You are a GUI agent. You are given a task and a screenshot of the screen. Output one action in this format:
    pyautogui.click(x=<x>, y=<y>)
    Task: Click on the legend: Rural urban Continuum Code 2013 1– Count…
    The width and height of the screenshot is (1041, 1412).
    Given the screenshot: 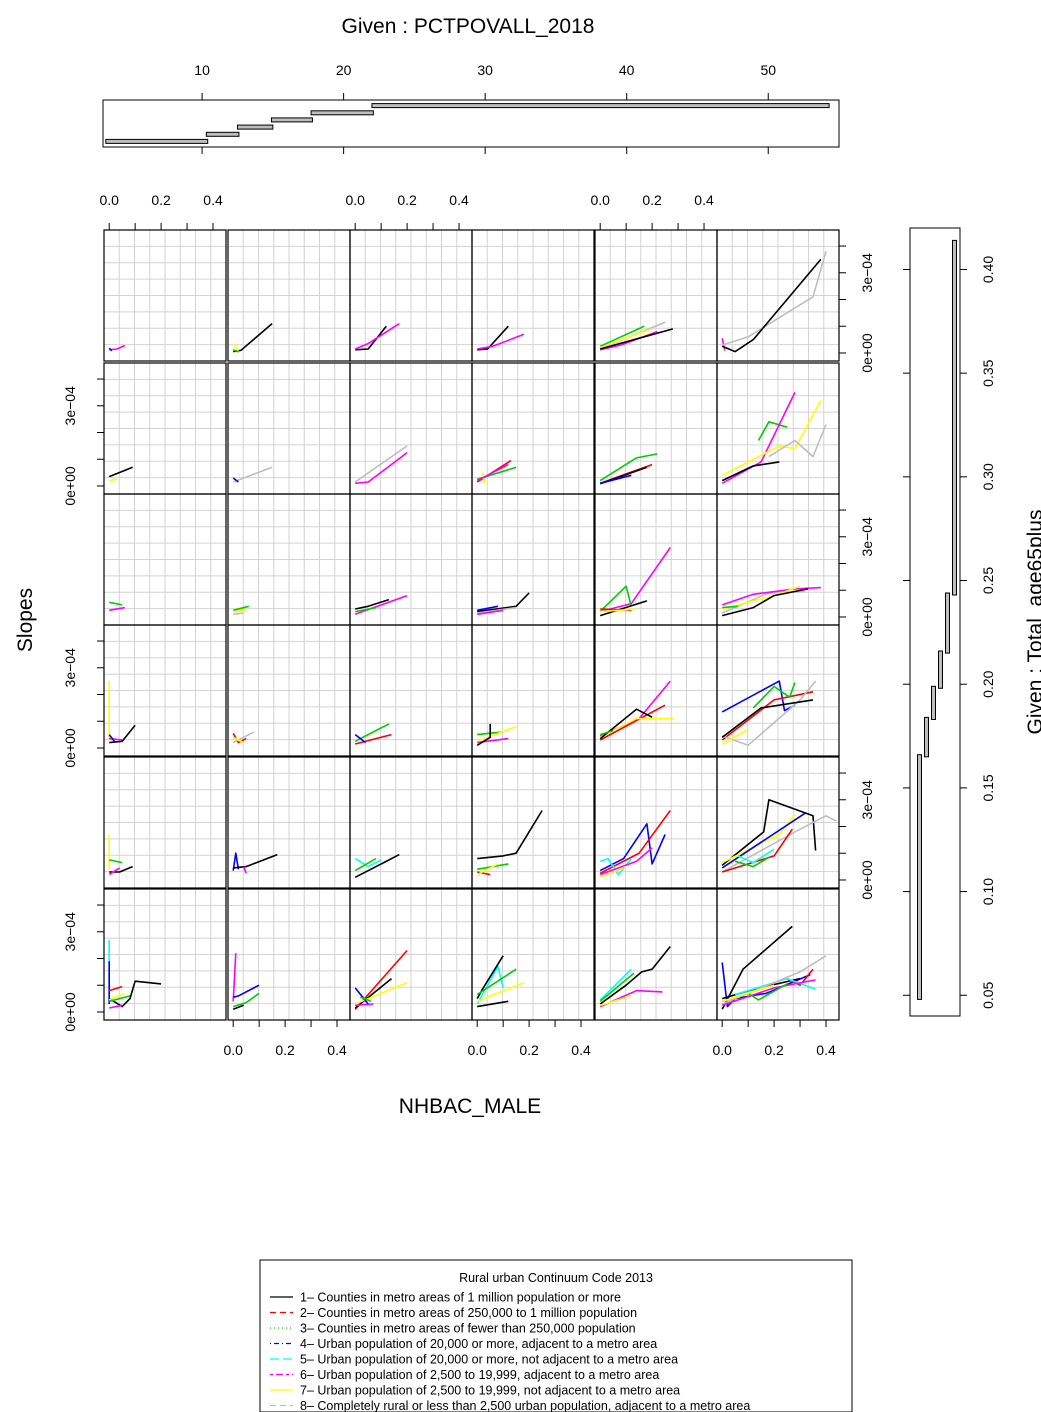 What is the action you would take?
    pyautogui.click(x=556, y=1335)
    